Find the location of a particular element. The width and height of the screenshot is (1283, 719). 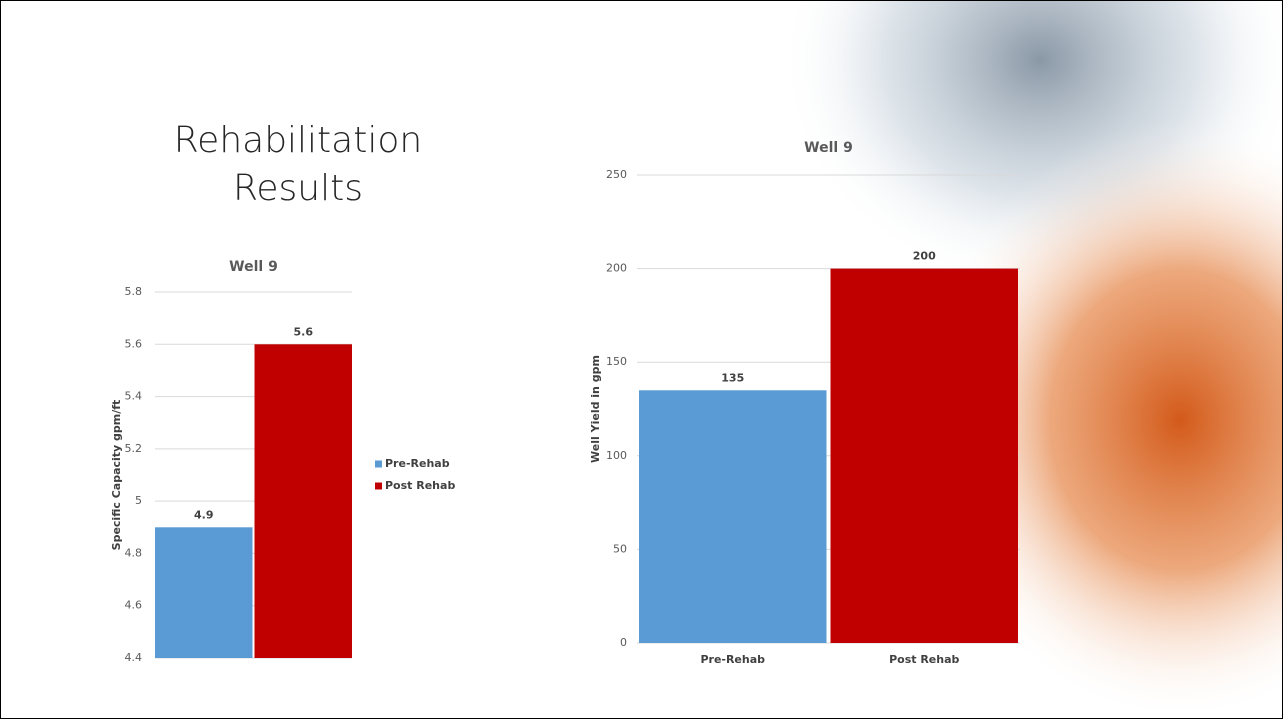

data-label: 200 is located at coordinates (924, 256).